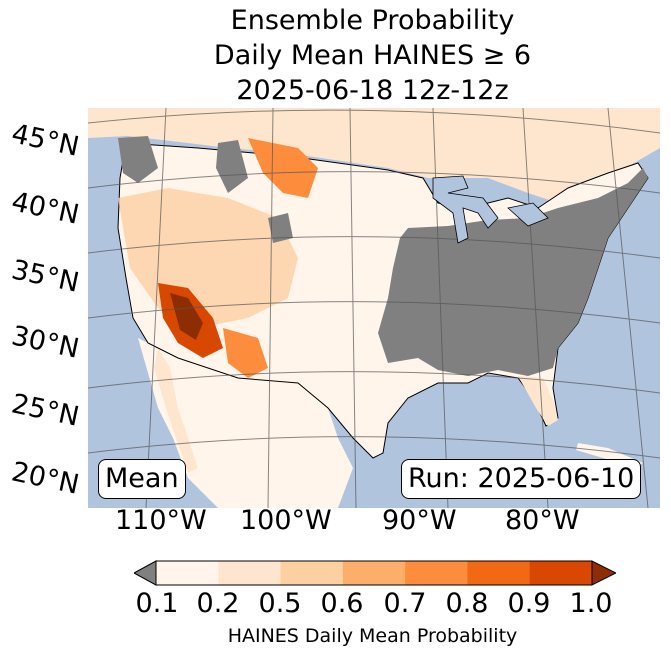 Image resolution: width=671 pixels, height=658 pixels. I want to click on lat-label-30: 30°N, so click(45, 342).